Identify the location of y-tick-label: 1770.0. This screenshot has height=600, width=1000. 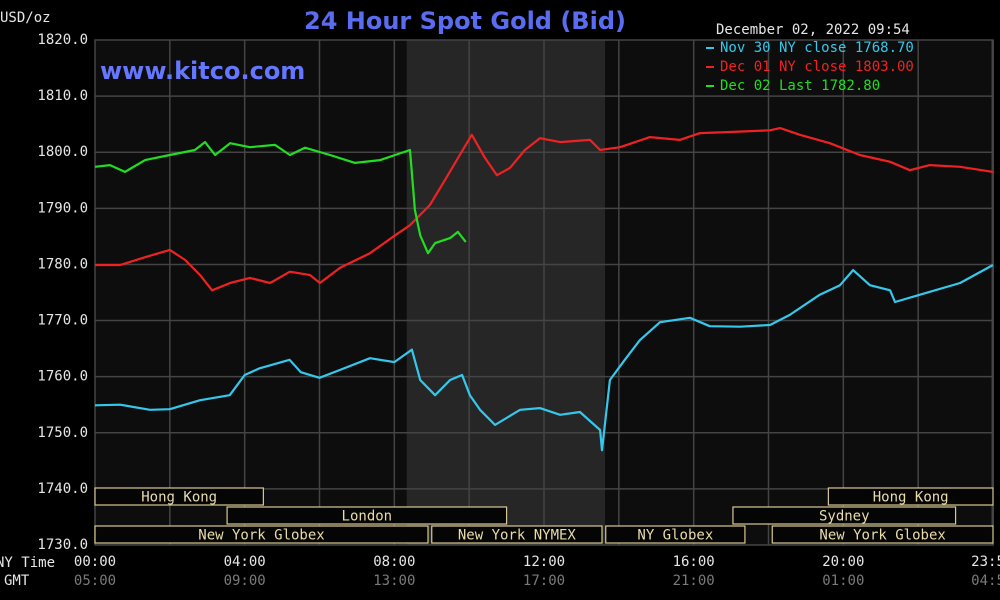
(62, 321).